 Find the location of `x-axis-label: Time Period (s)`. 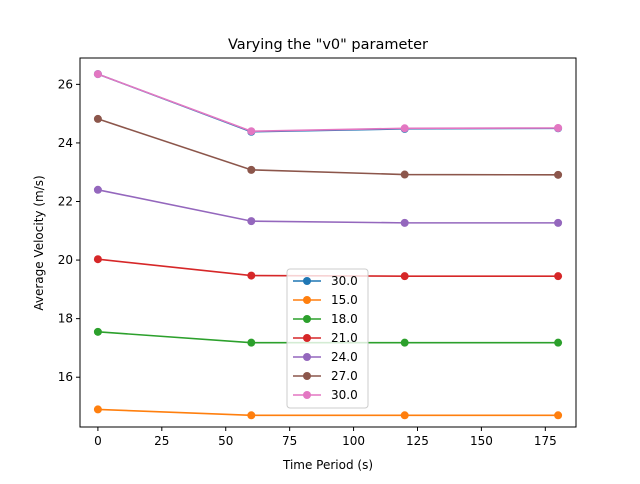

x-axis-label: Time Period (s) is located at coordinates (327, 465).